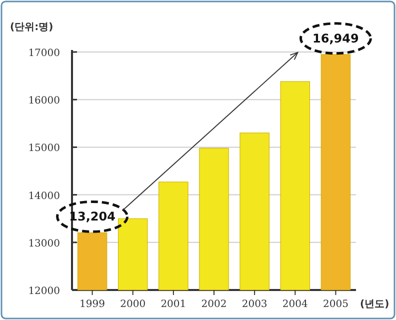 This screenshot has height=320, width=396. I want to click on y-tick-label: 13000, so click(44, 244).